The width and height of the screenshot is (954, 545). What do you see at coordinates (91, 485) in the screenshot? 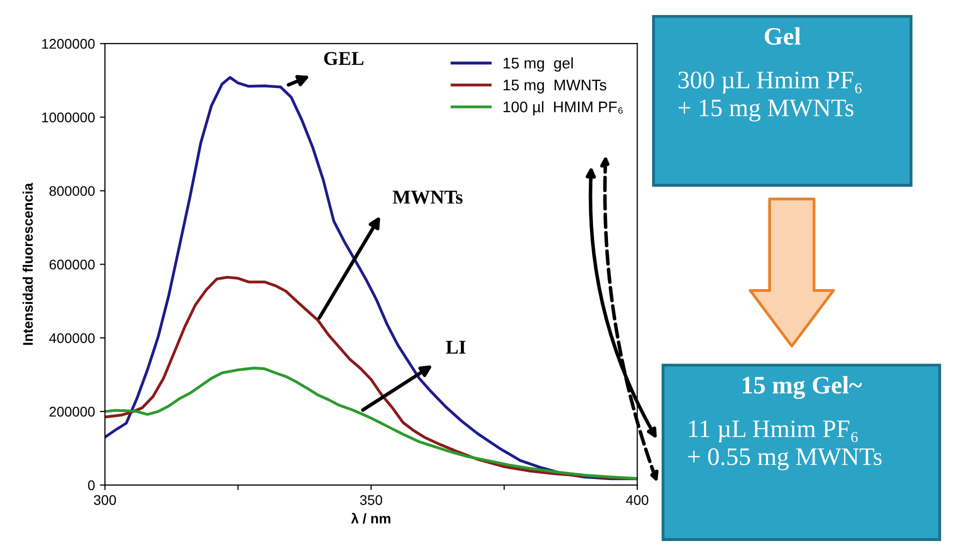
I see `y-tick-label: 0` at bounding box center [91, 485].